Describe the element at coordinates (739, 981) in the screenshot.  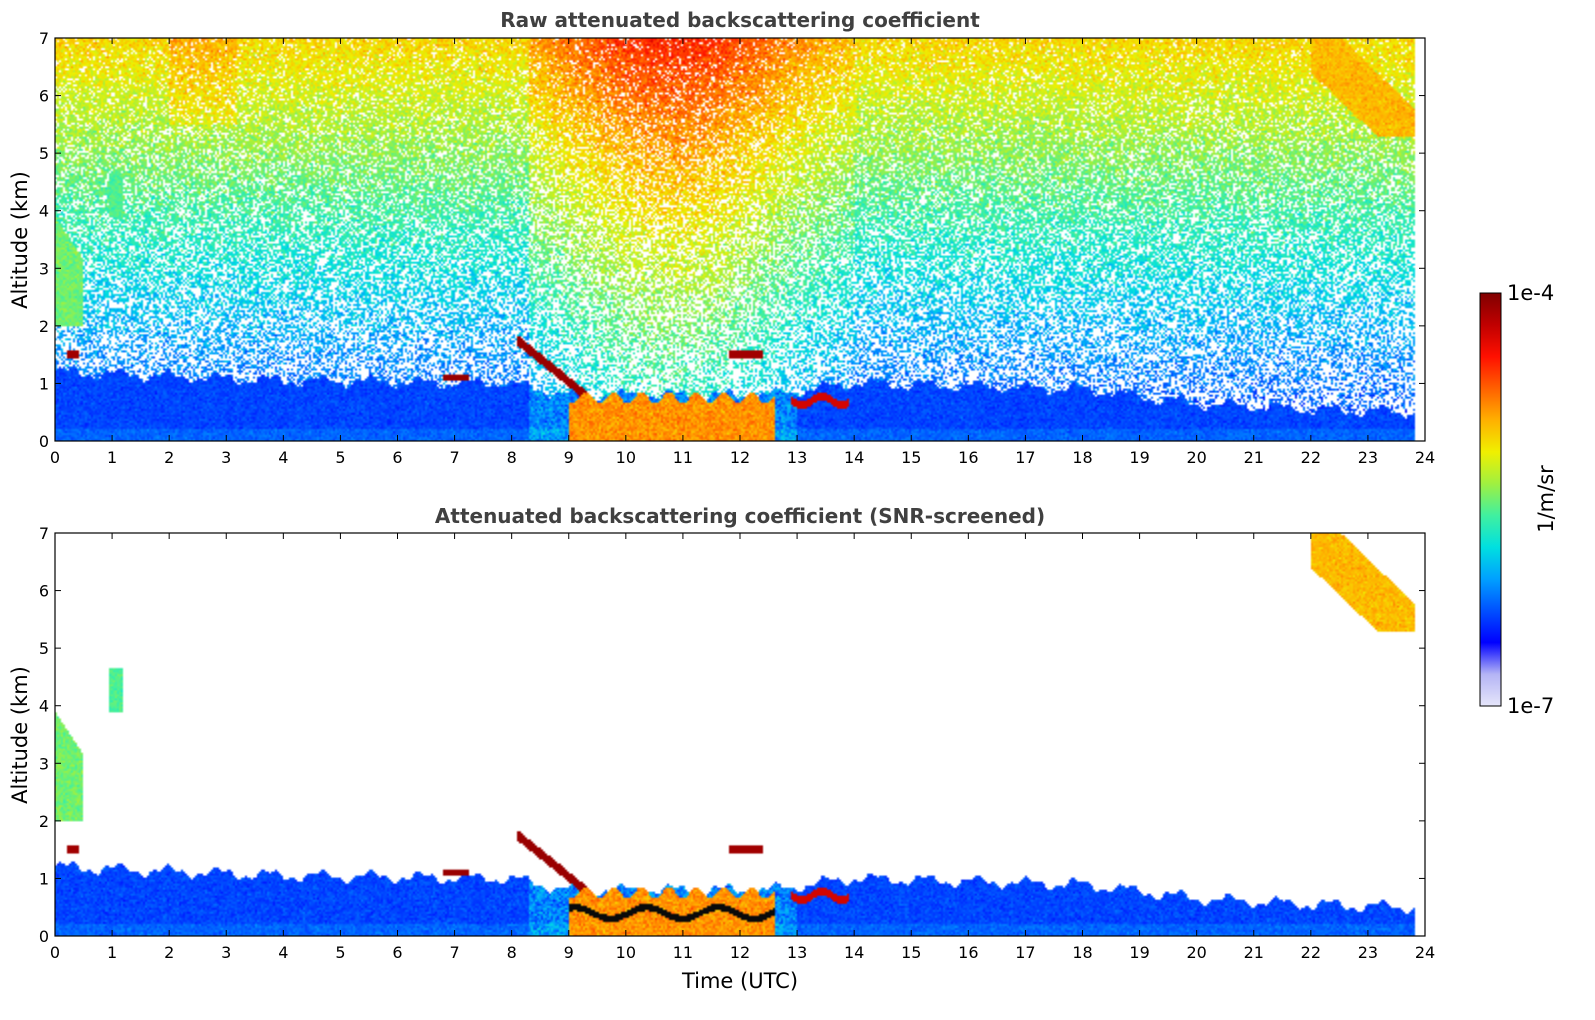
I see `x-axis-label: Time (UTC)` at that location.